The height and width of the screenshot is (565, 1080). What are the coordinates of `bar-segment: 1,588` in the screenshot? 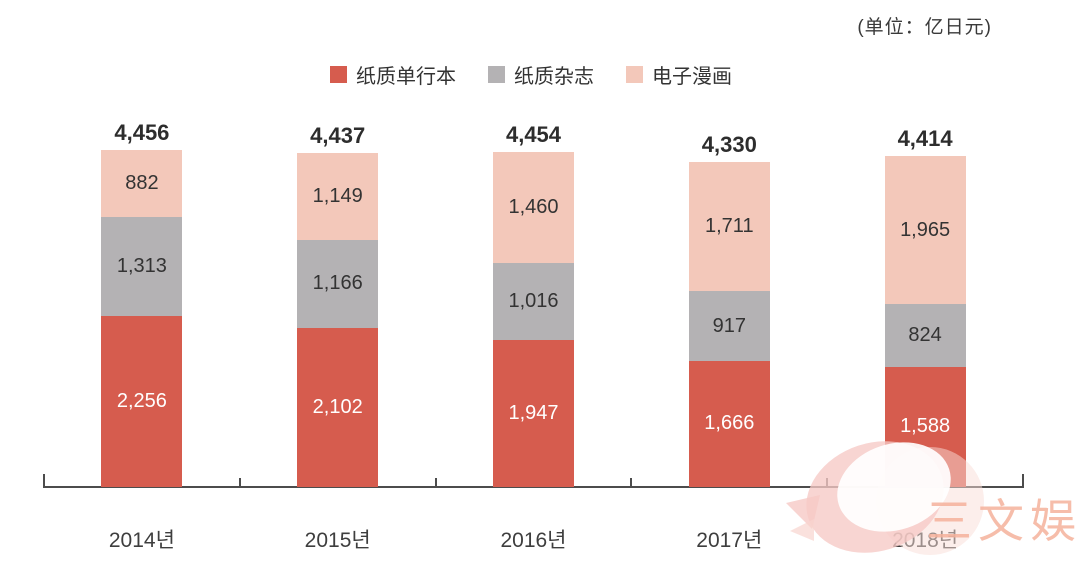 It's located at (925, 426).